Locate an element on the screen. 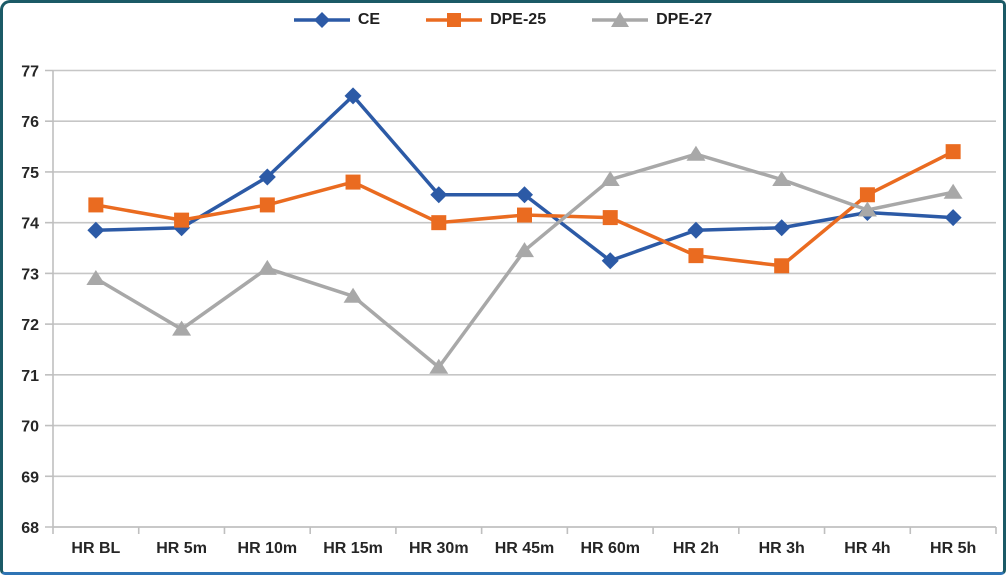  y-tick-label: 69 is located at coordinates (30, 477).